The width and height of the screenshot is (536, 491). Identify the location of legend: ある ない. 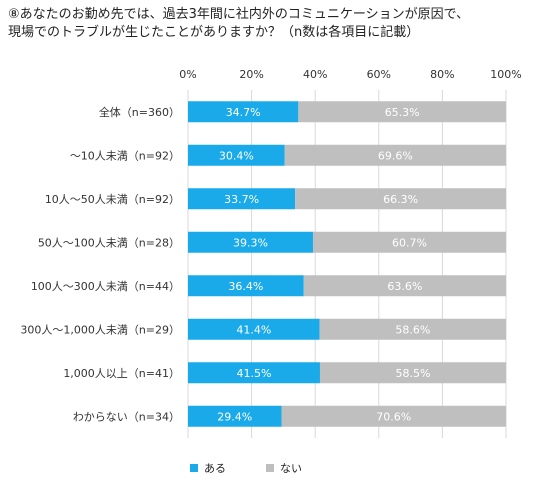
(246, 468).